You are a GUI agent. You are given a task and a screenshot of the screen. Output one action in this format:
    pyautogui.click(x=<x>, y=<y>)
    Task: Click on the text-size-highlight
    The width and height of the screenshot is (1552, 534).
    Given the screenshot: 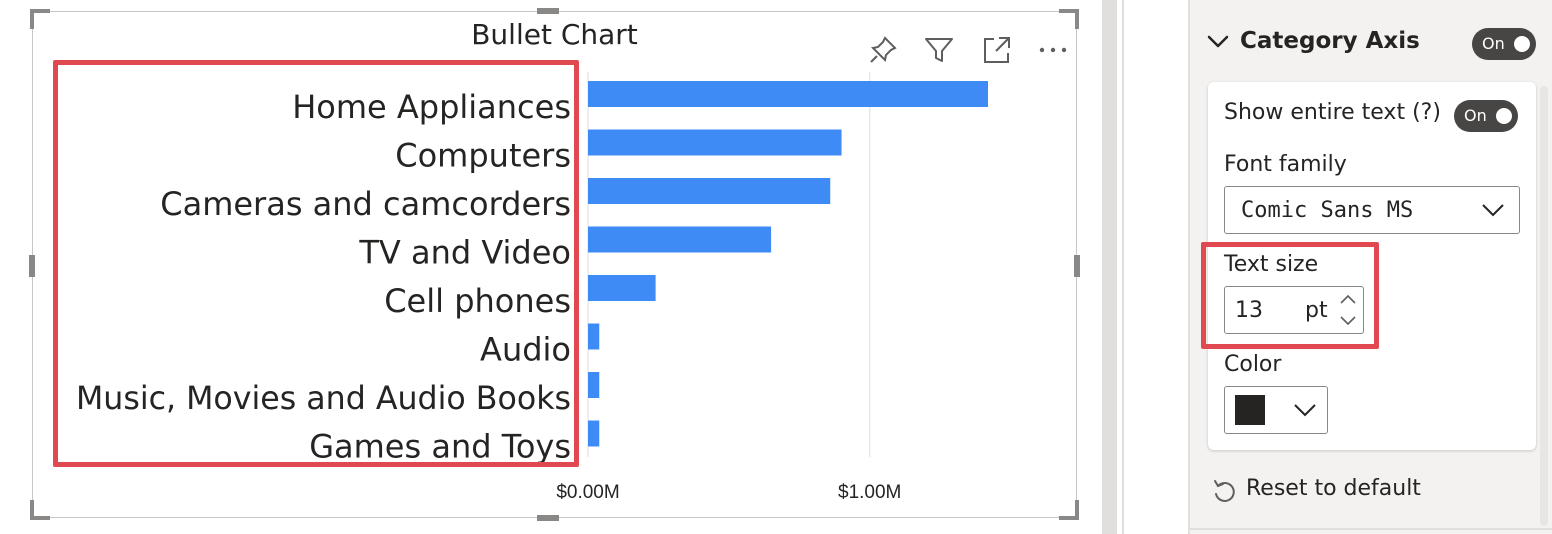 What is the action you would take?
    pyautogui.click(x=1290, y=295)
    